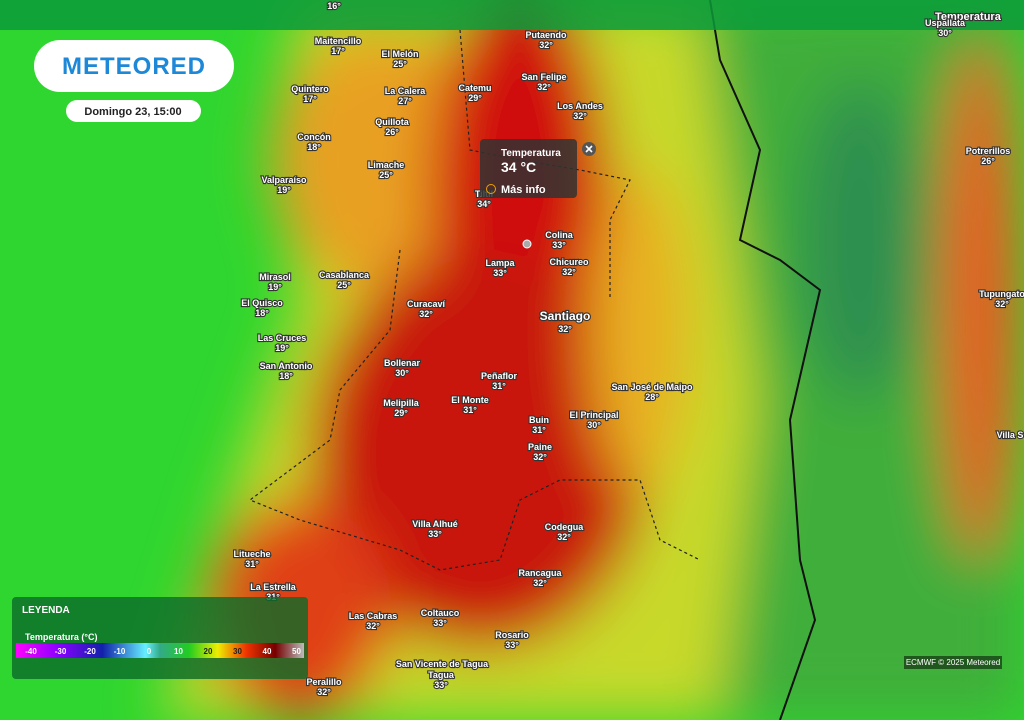 The image size is (1024, 725). Describe the element at coordinates (267, 651) in the screenshot. I see `tick-label: 40` at that location.